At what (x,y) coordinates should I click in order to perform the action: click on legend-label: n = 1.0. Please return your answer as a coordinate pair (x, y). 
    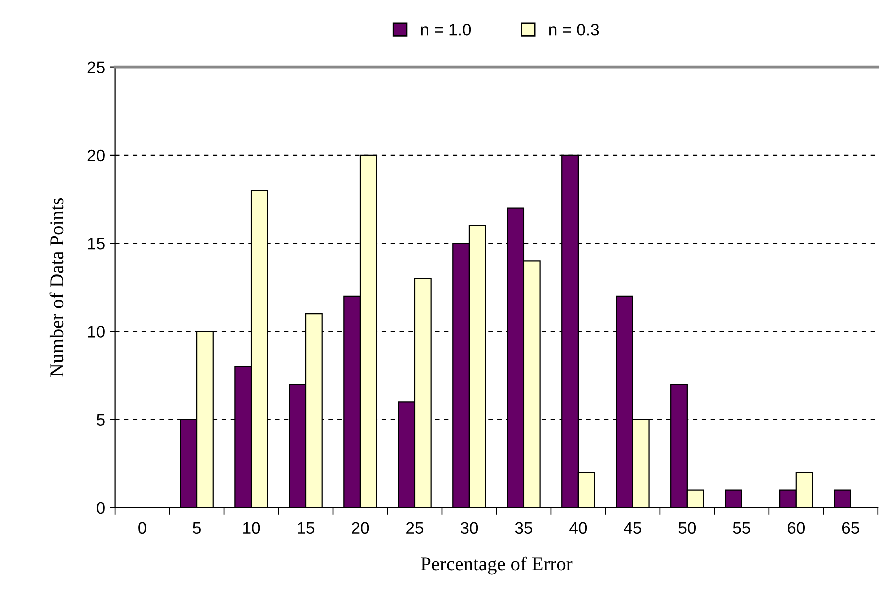
    Looking at the image, I should click on (446, 30).